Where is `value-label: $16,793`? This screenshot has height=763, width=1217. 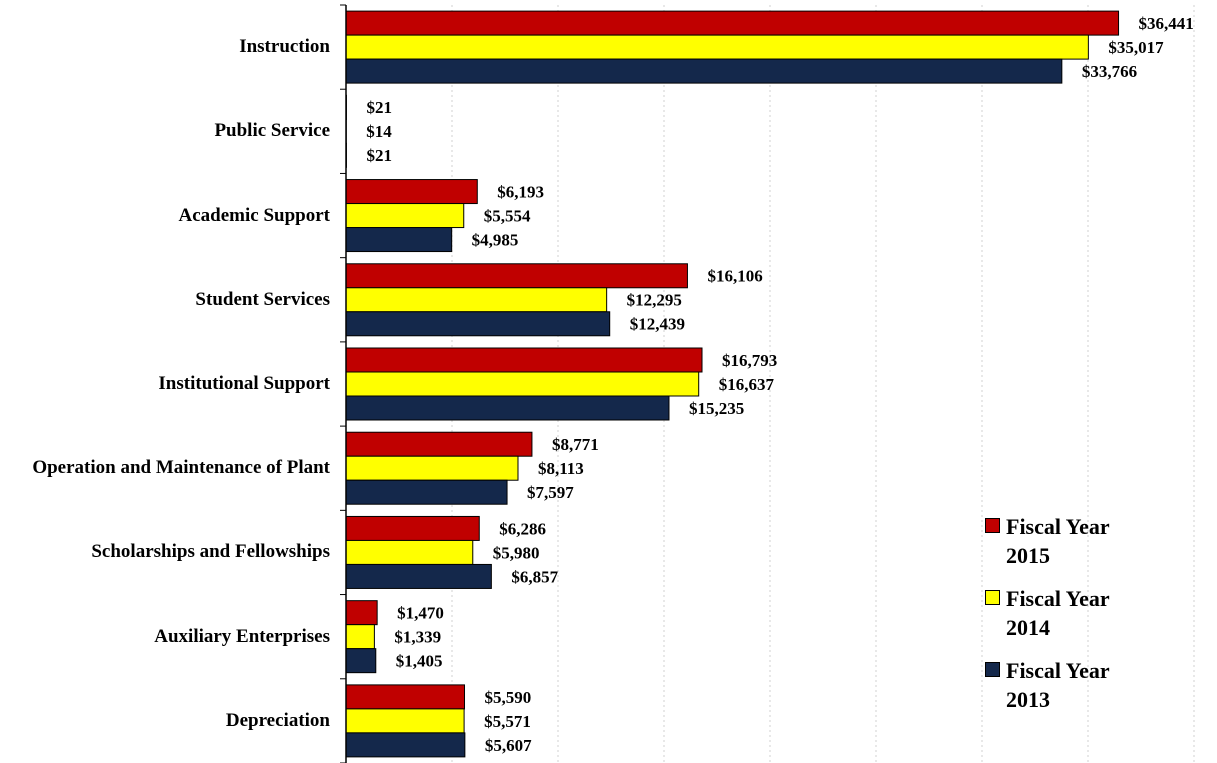 value-label: $16,793 is located at coordinates (749, 360).